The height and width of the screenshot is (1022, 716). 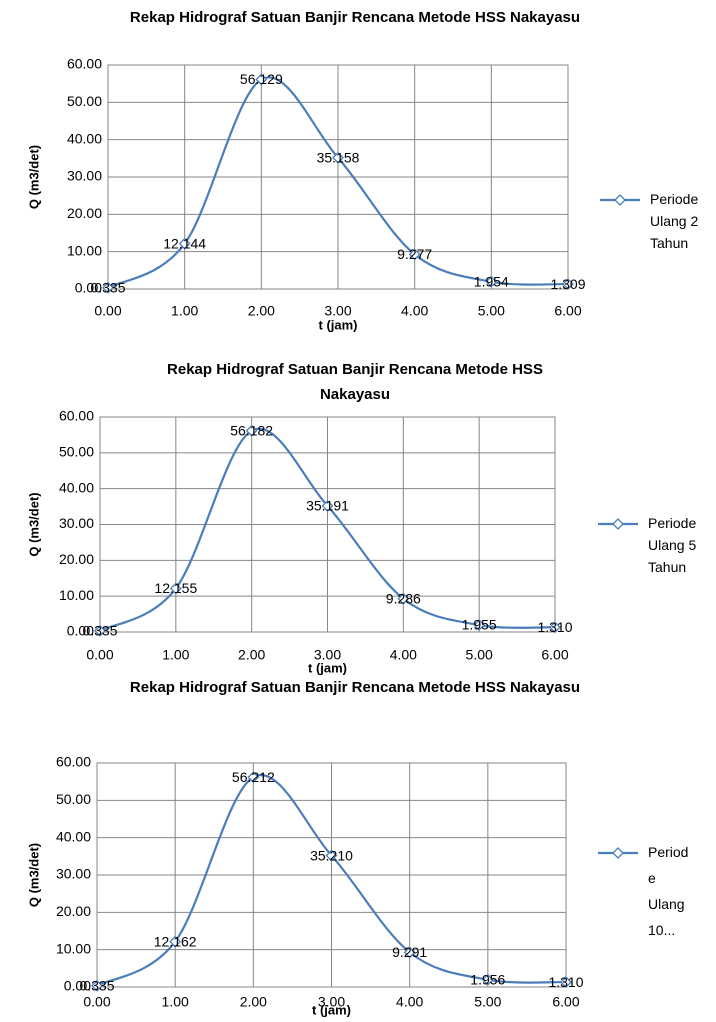 I want to click on data-label: 56.212, so click(x=253, y=777).